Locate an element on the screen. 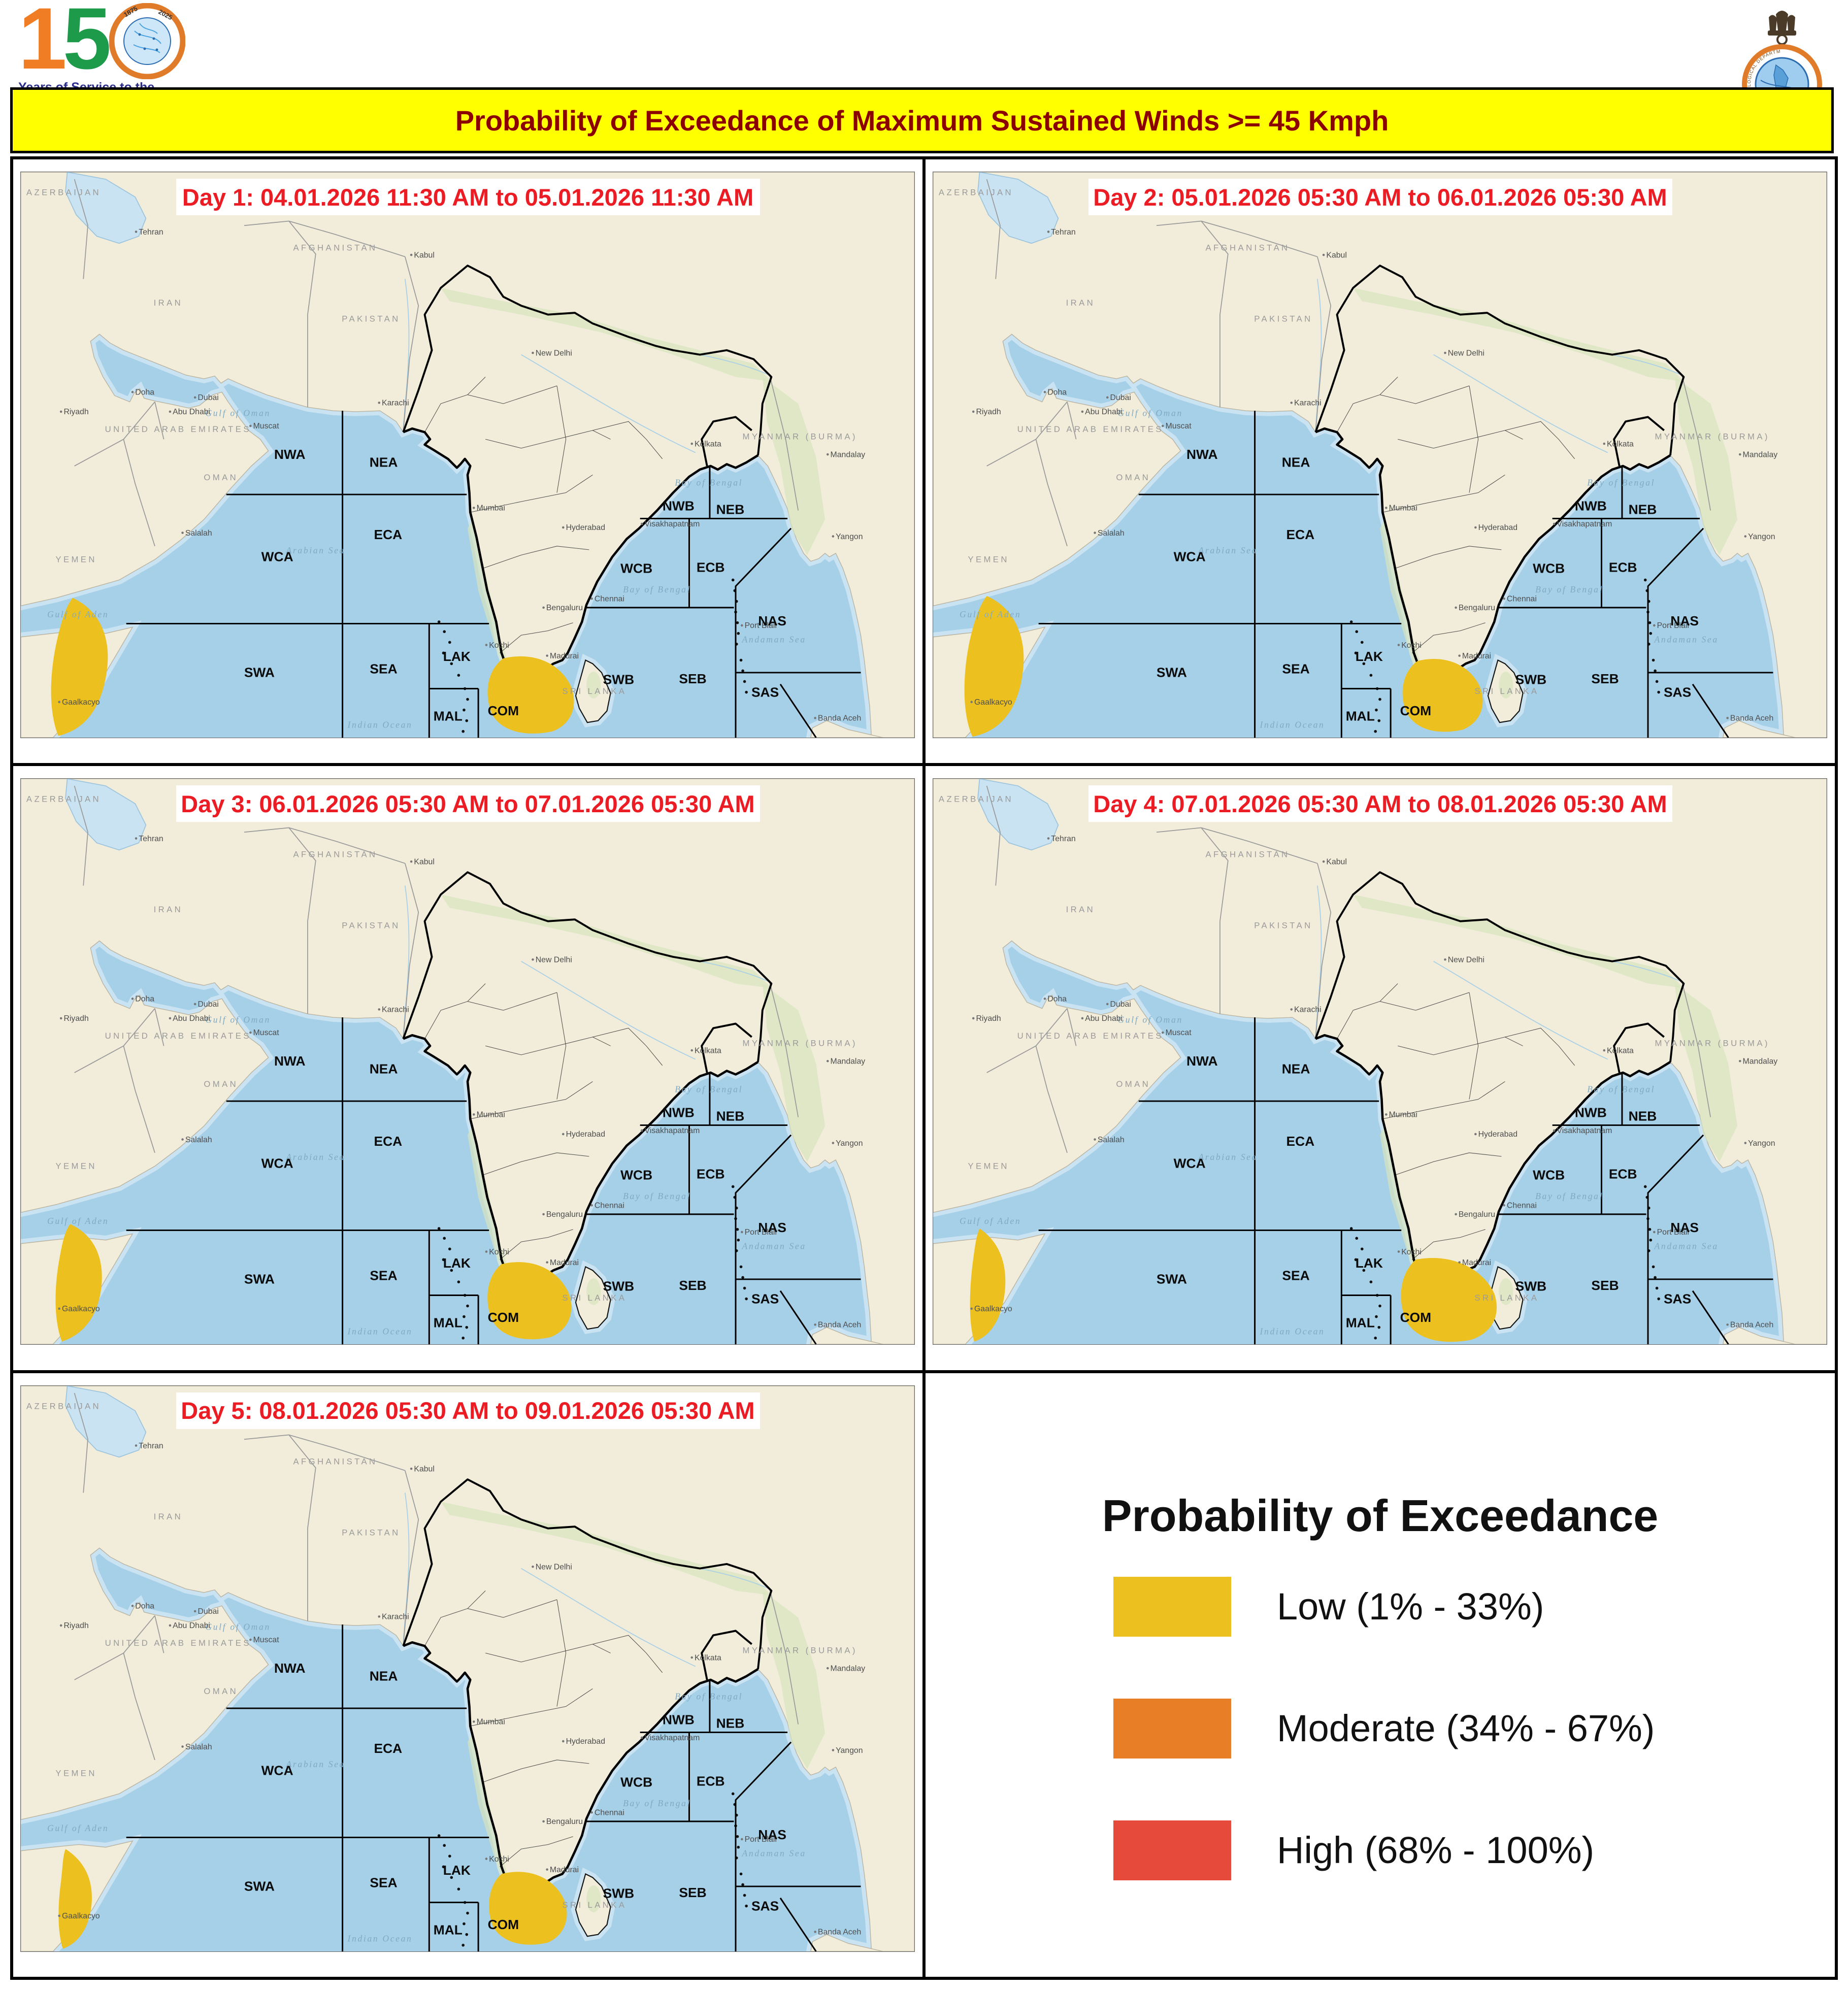 This screenshot has width=1848, height=1990. svg-text: Arabian Sea is located at coordinates (316, 1157).